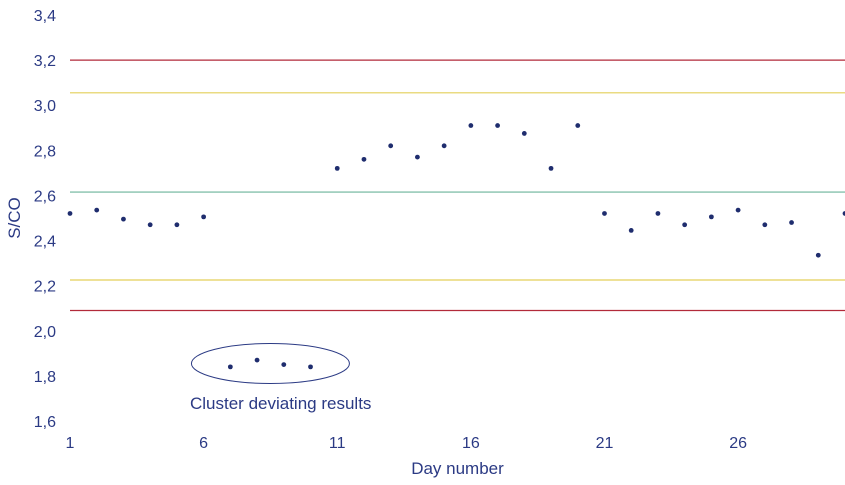  I want to click on x-tick-label: 26, so click(738, 443).